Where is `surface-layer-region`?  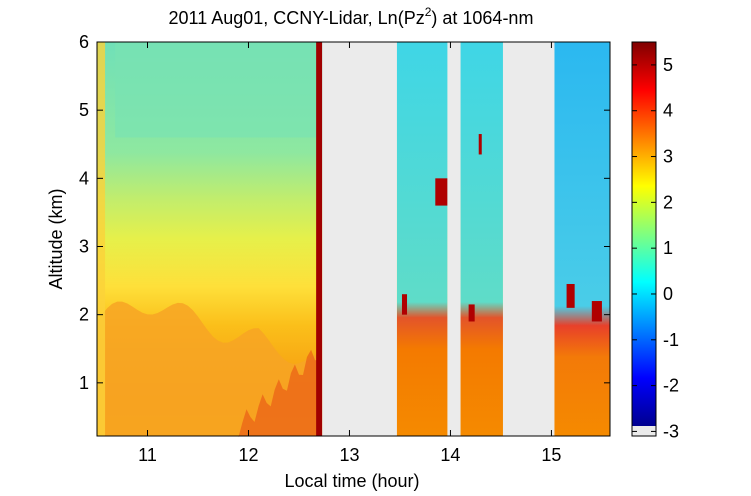 surface-layer-region is located at coordinates (280, 393).